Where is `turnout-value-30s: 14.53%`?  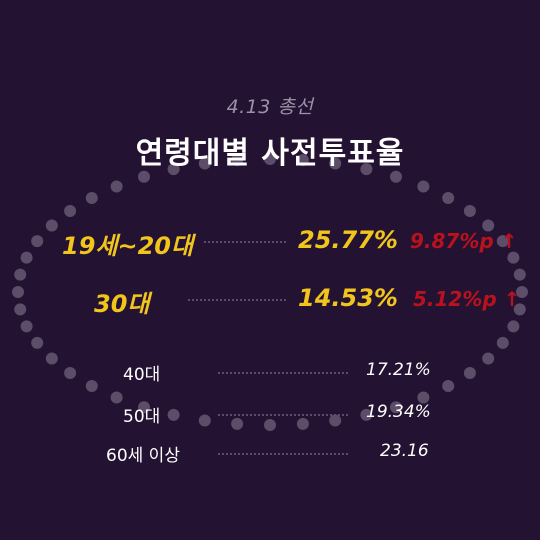 turnout-value-30s: 14.53% is located at coordinates (348, 298).